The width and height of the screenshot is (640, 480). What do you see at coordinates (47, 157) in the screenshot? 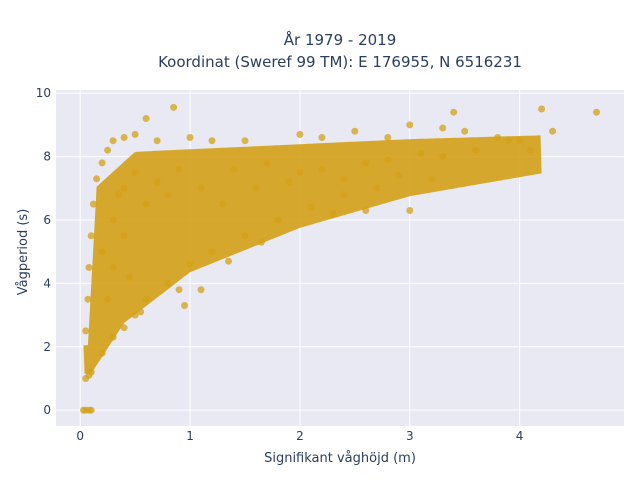
I see `y-tick-label: 8` at bounding box center [47, 157].